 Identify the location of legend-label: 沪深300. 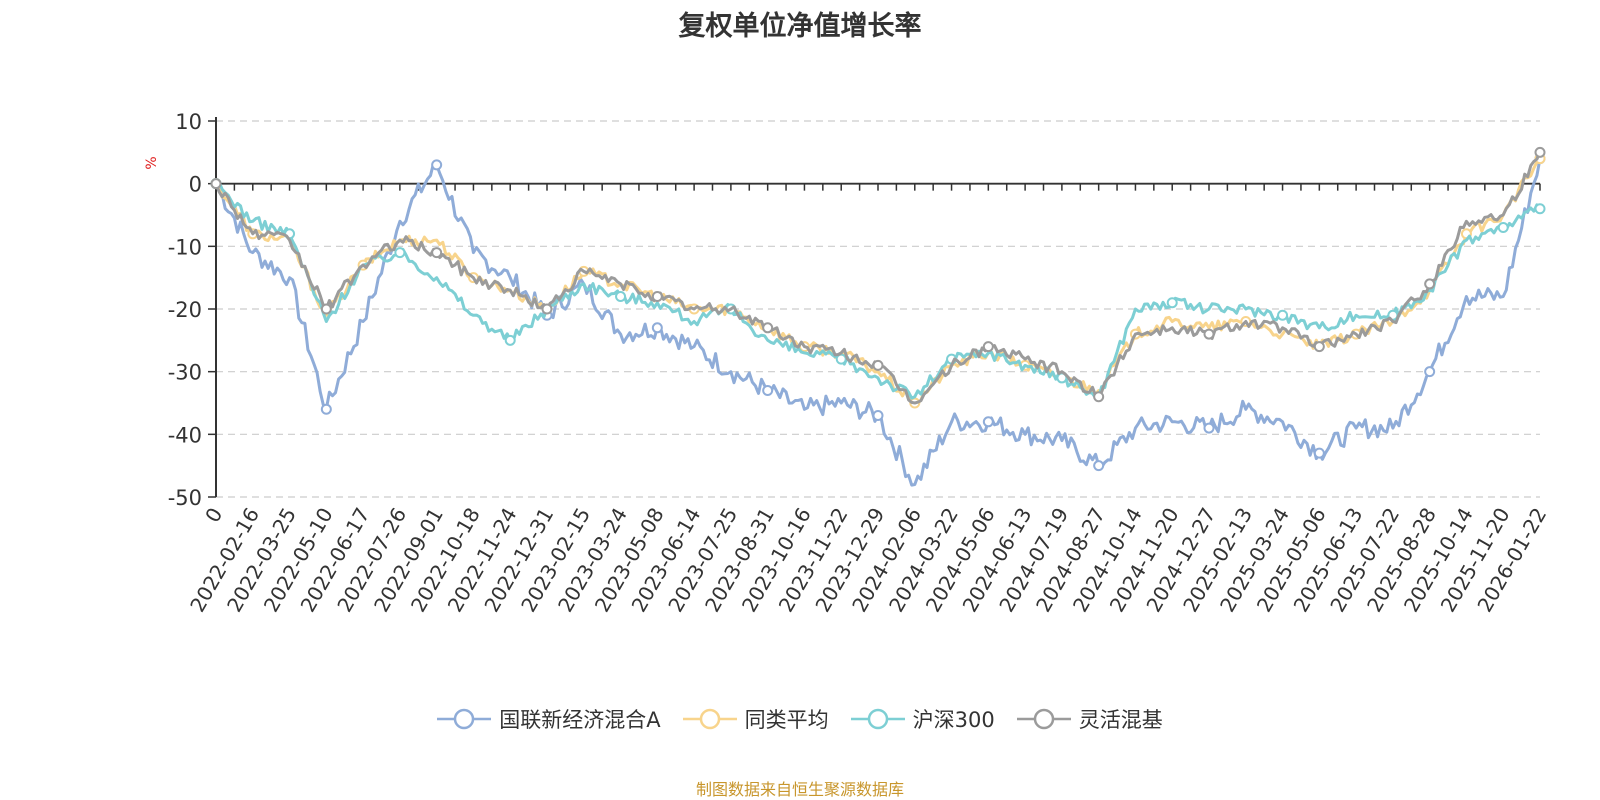
(953, 720).